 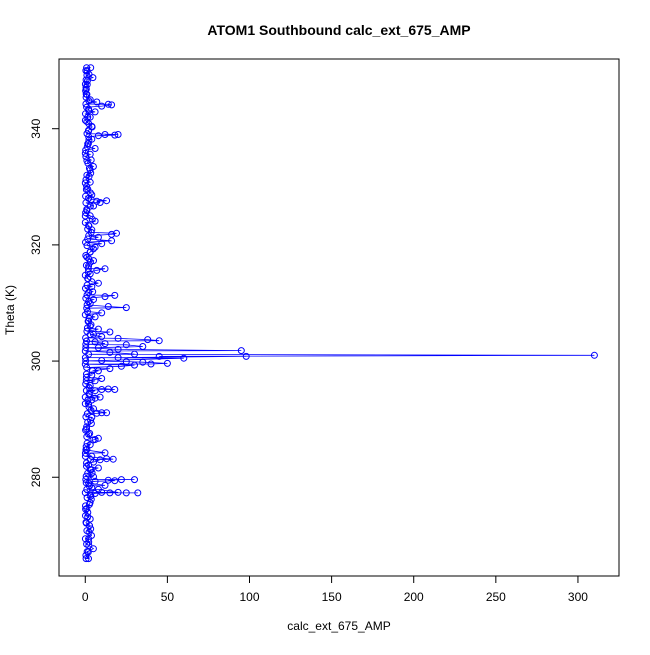 I want to click on x-axis: 0 50 100 150 200 250 300, so click(x=335, y=589).